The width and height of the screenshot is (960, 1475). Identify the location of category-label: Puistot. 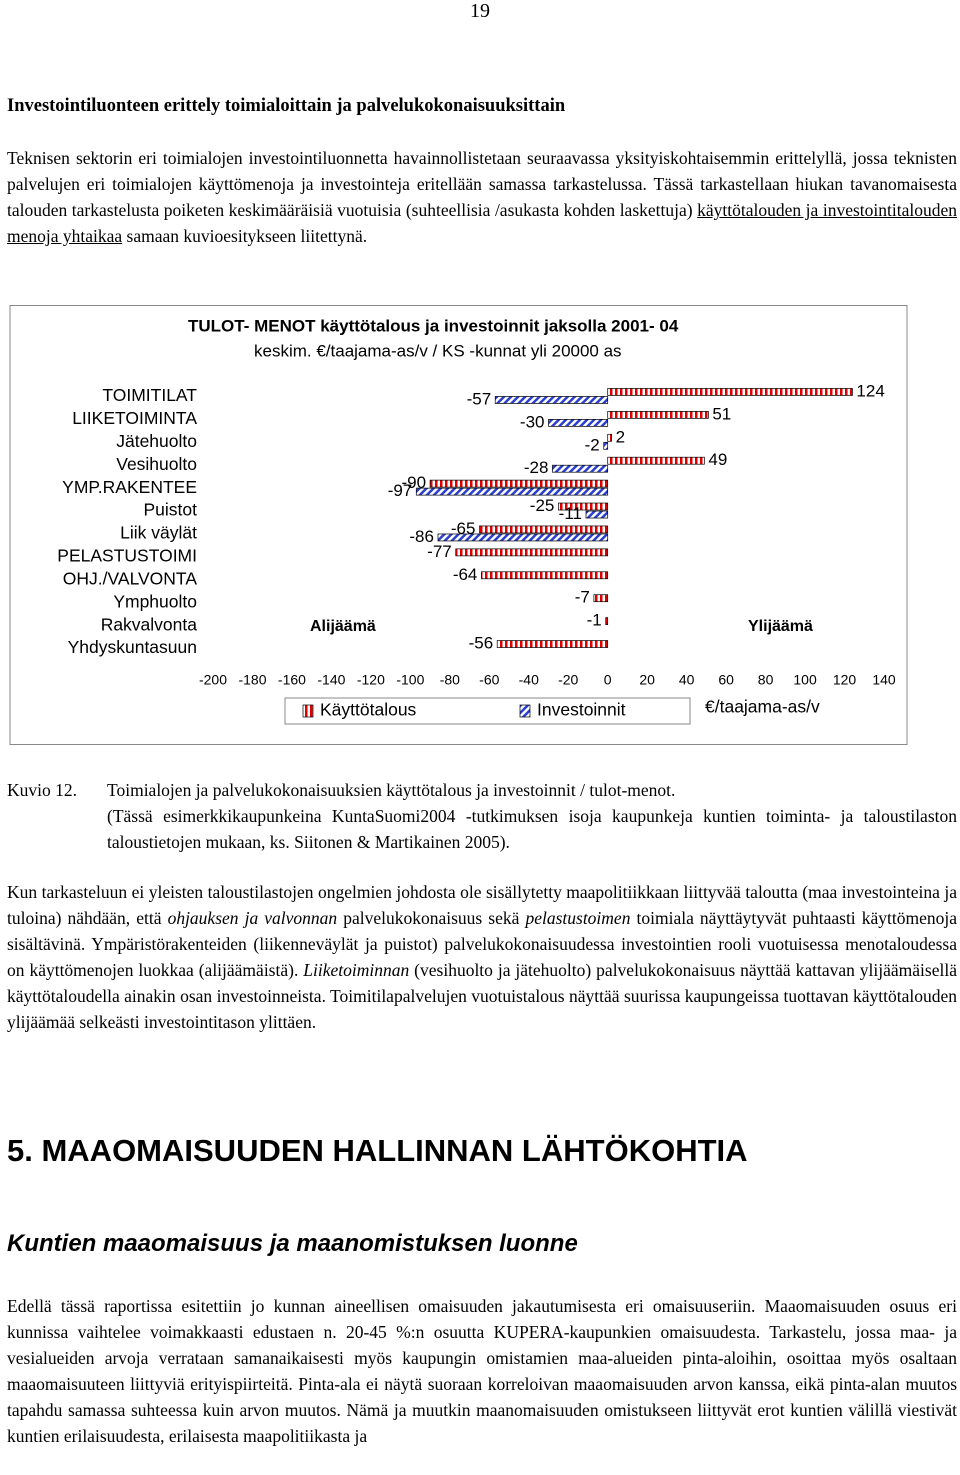
(171, 510).